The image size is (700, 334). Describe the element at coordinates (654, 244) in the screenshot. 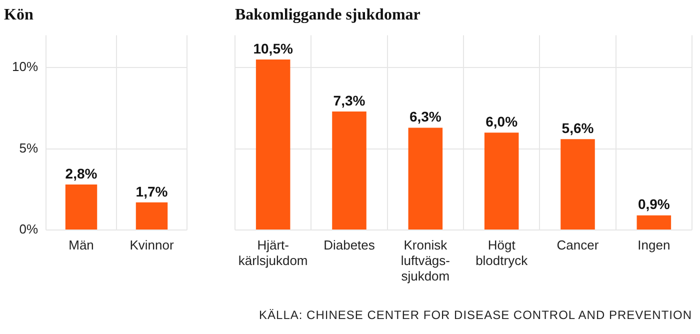

I see `x-tick-label: Ingen` at that location.